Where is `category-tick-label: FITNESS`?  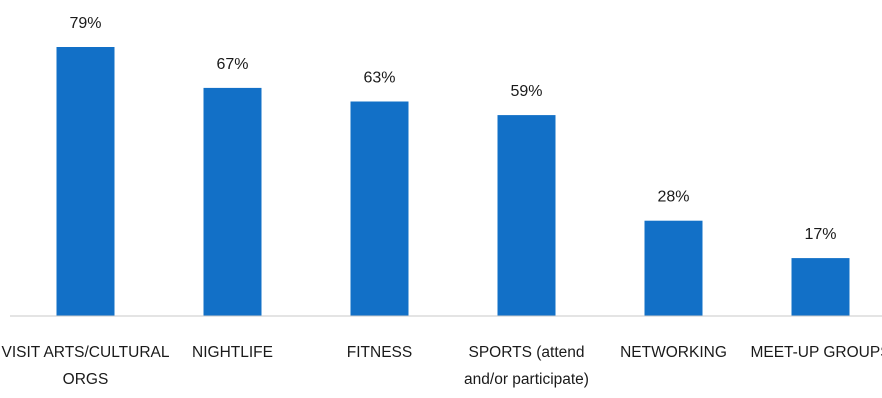
category-tick-label: FITNESS is located at coordinates (379, 352).